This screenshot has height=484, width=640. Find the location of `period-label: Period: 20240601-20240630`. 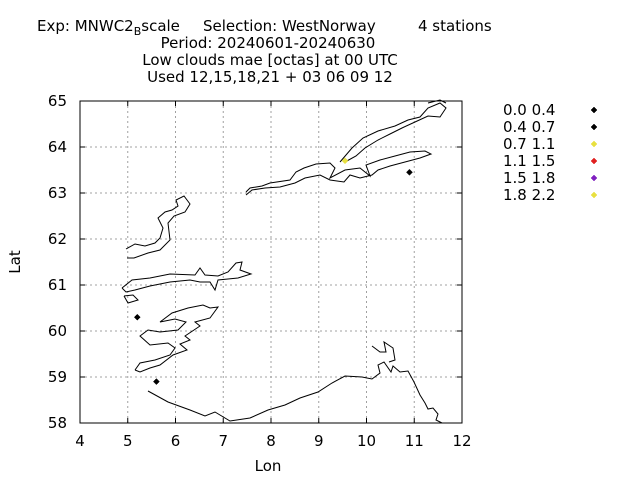

period-label: Period: 20240601-20240630 is located at coordinates (268, 43).